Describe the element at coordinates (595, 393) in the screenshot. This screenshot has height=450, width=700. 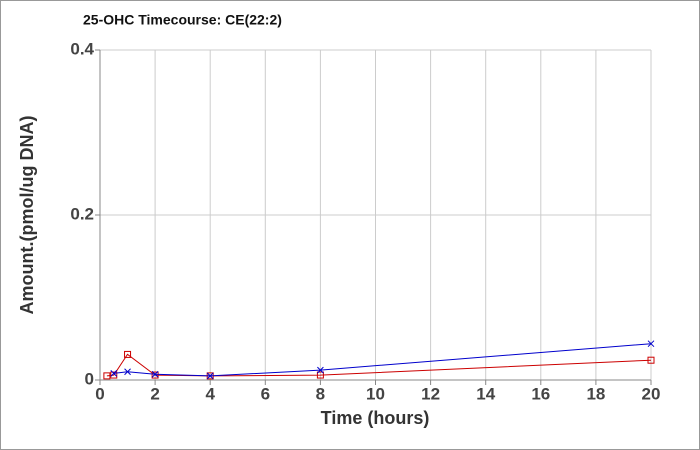
I see `x-tick-label: 18` at that location.